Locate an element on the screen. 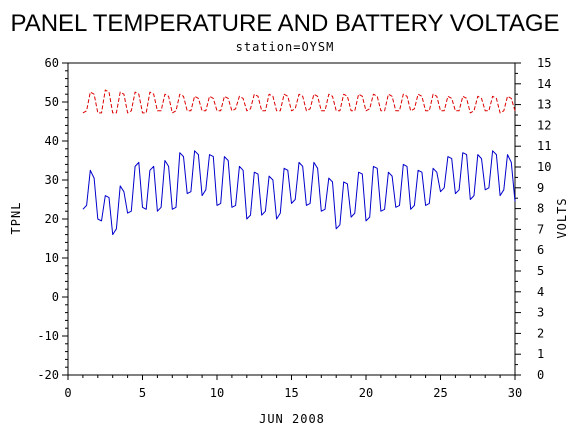  chart-title: PANEL TEMPERATURE AND BATTERY VOLTAGE is located at coordinates (284, 23).